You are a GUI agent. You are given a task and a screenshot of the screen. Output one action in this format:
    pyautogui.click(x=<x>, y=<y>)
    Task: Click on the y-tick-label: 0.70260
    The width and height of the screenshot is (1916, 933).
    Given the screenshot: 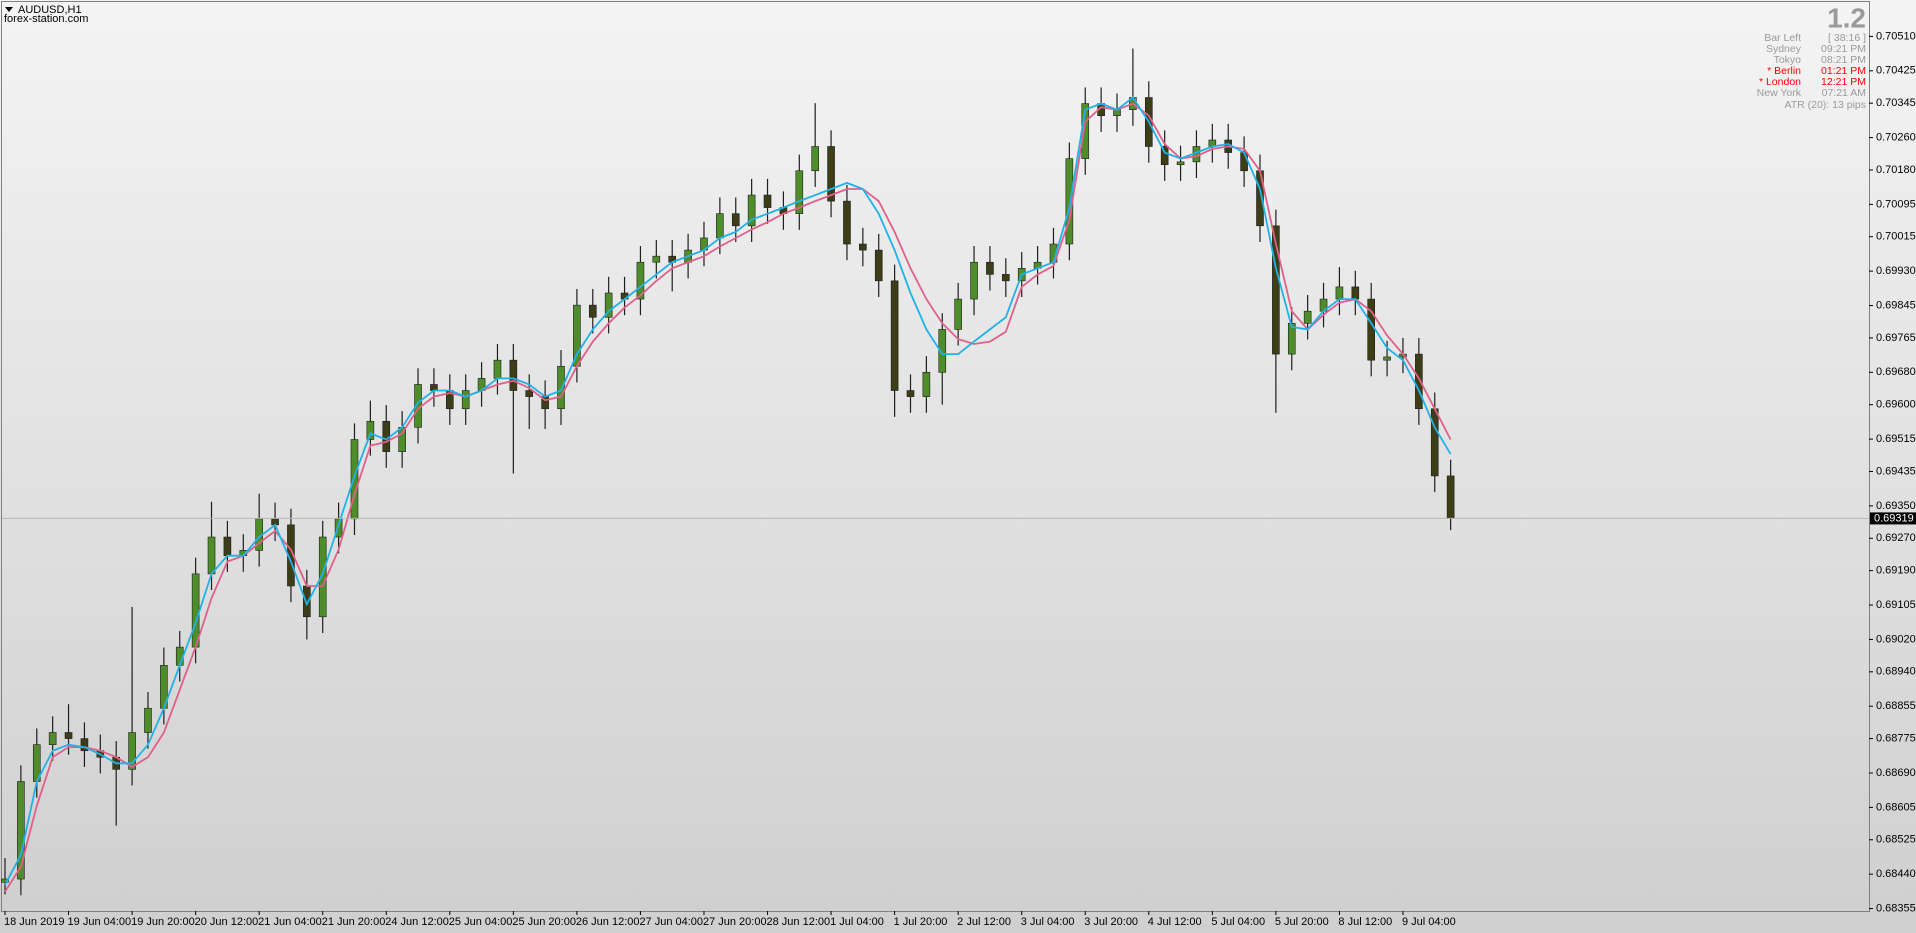 What is the action you would take?
    pyautogui.click(x=1896, y=137)
    